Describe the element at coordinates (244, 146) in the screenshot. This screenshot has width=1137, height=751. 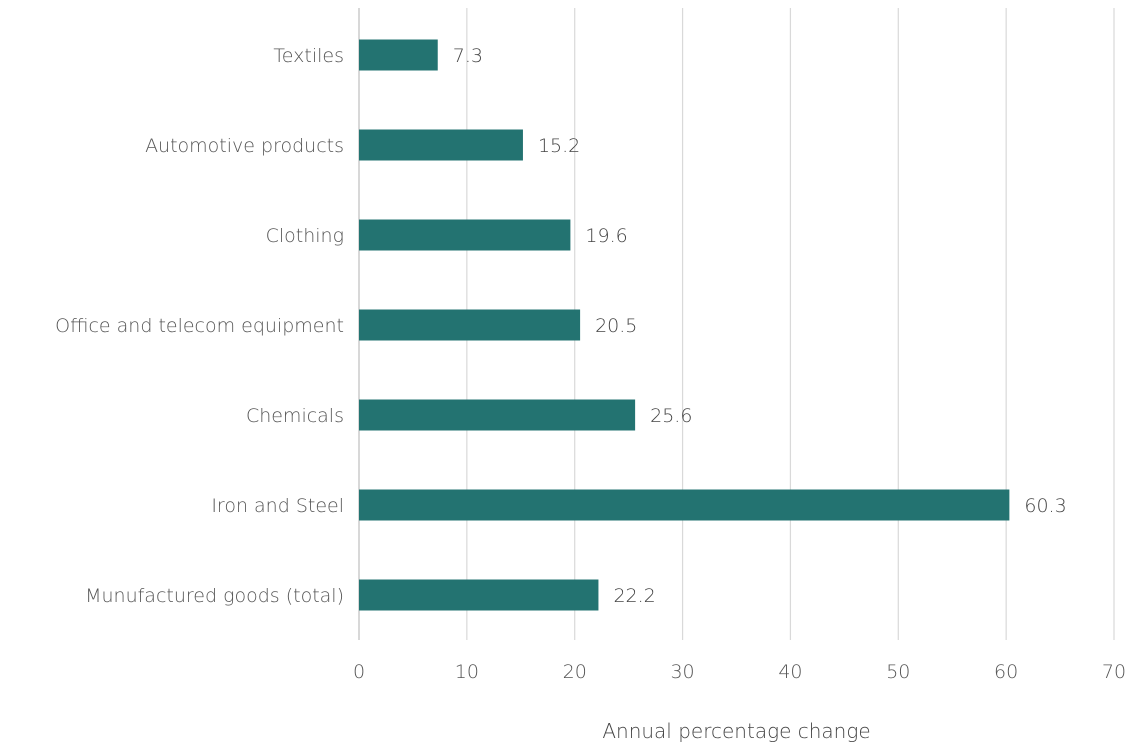
I see `category-label: Automotive products` at that location.